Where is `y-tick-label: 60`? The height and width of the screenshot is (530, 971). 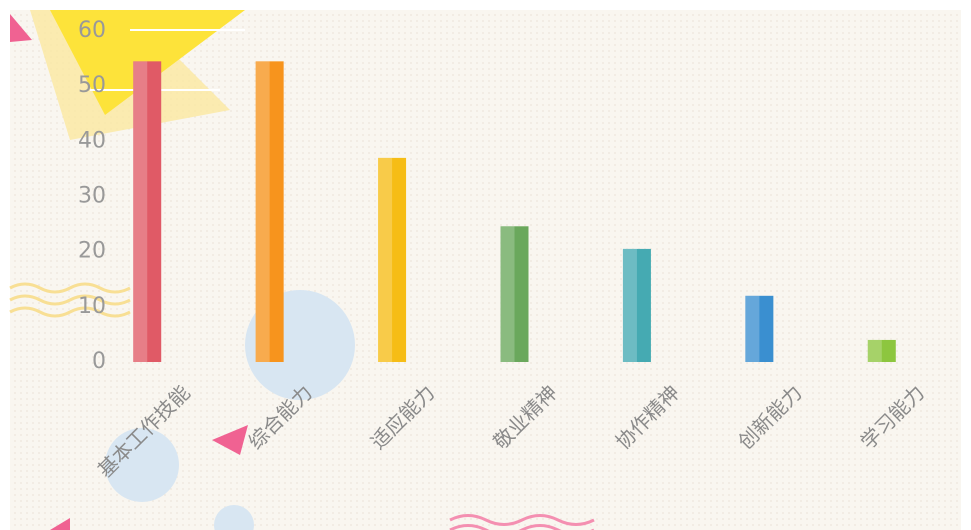 y-tick-label: 60 is located at coordinates (92, 30).